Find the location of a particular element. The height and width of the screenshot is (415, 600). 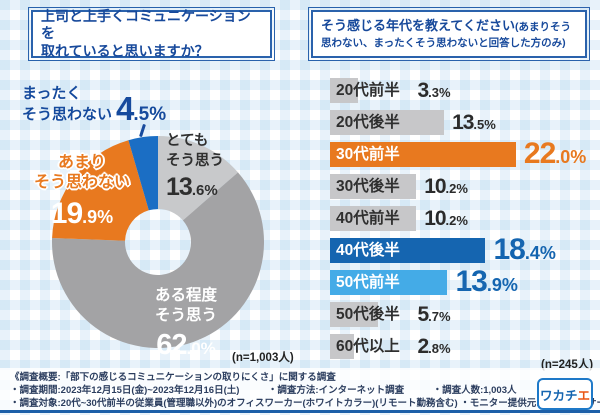

bar-value-label: 2.8% is located at coordinates (434, 346).